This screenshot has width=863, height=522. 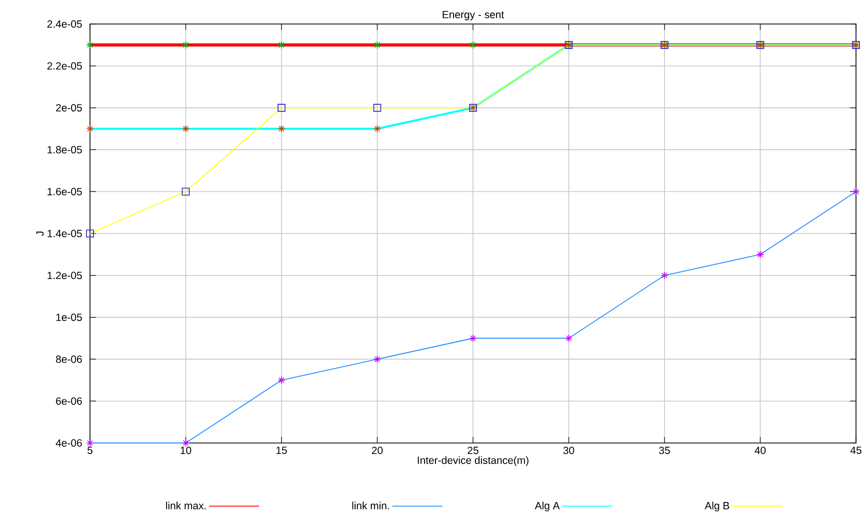 What do you see at coordinates (377, 450) in the screenshot?
I see `x-tick-label: 20` at bounding box center [377, 450].